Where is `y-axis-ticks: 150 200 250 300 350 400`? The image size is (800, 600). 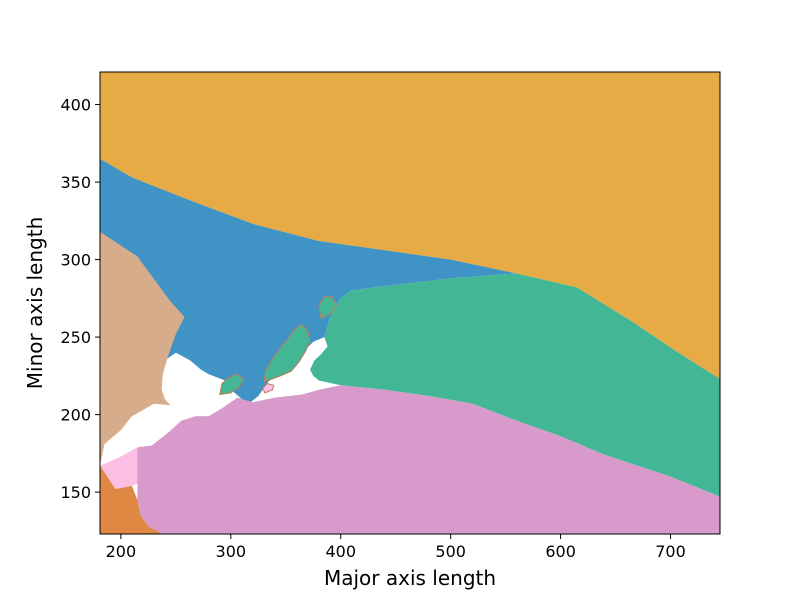
y-axis-ticks: 150 200 250 300 350 400 is located at coordinates (80, 299).